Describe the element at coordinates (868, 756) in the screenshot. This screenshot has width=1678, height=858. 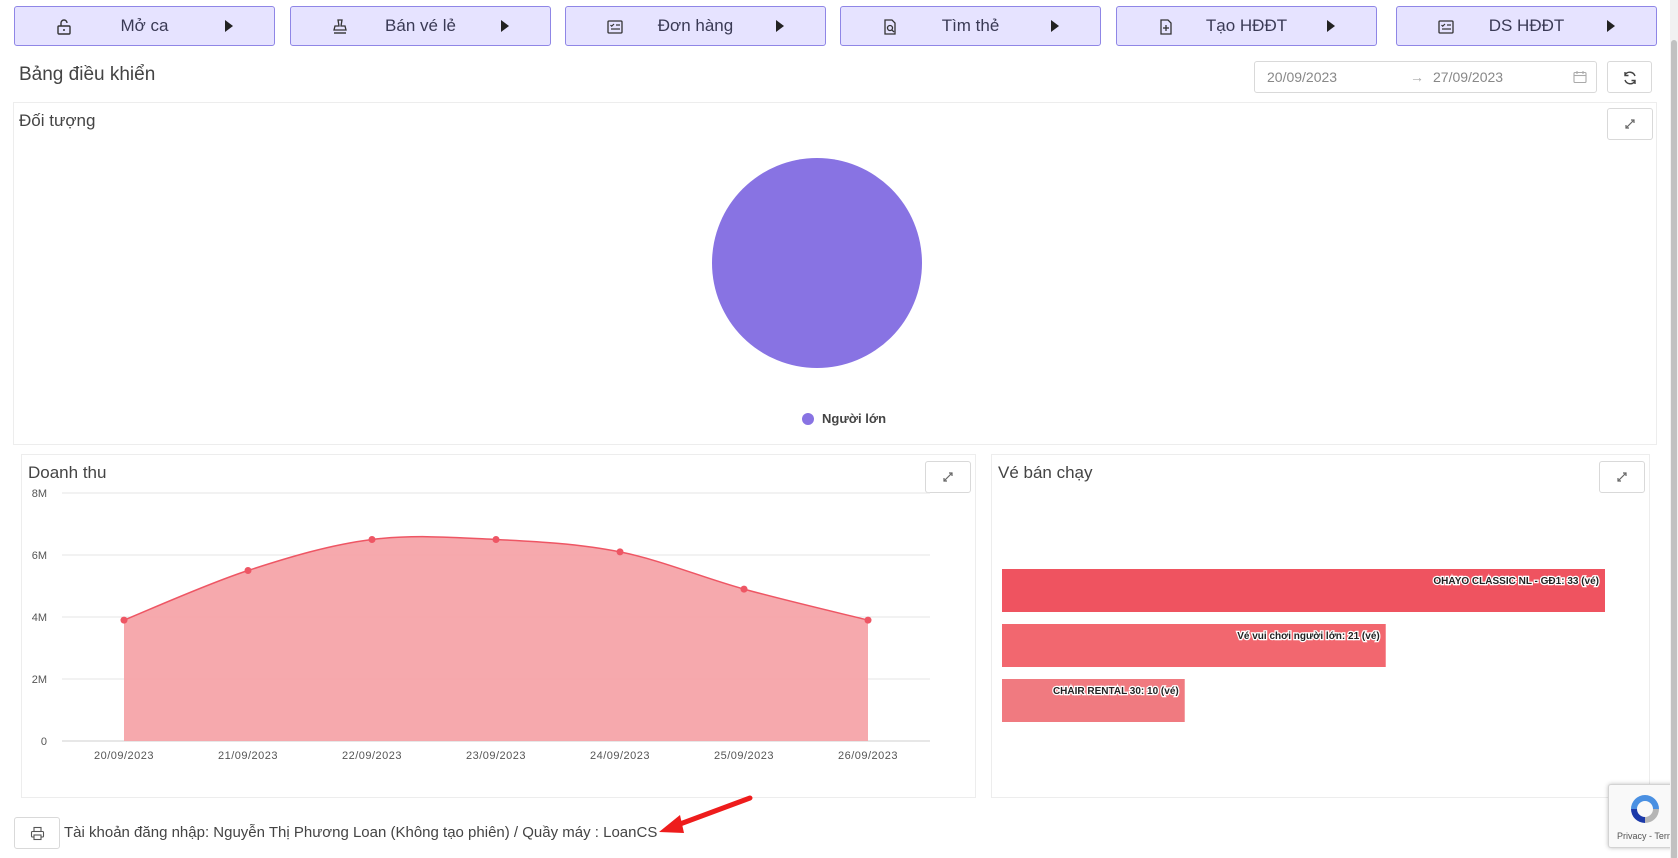
I see `x-tick-label: 26/09/2023` at that location.